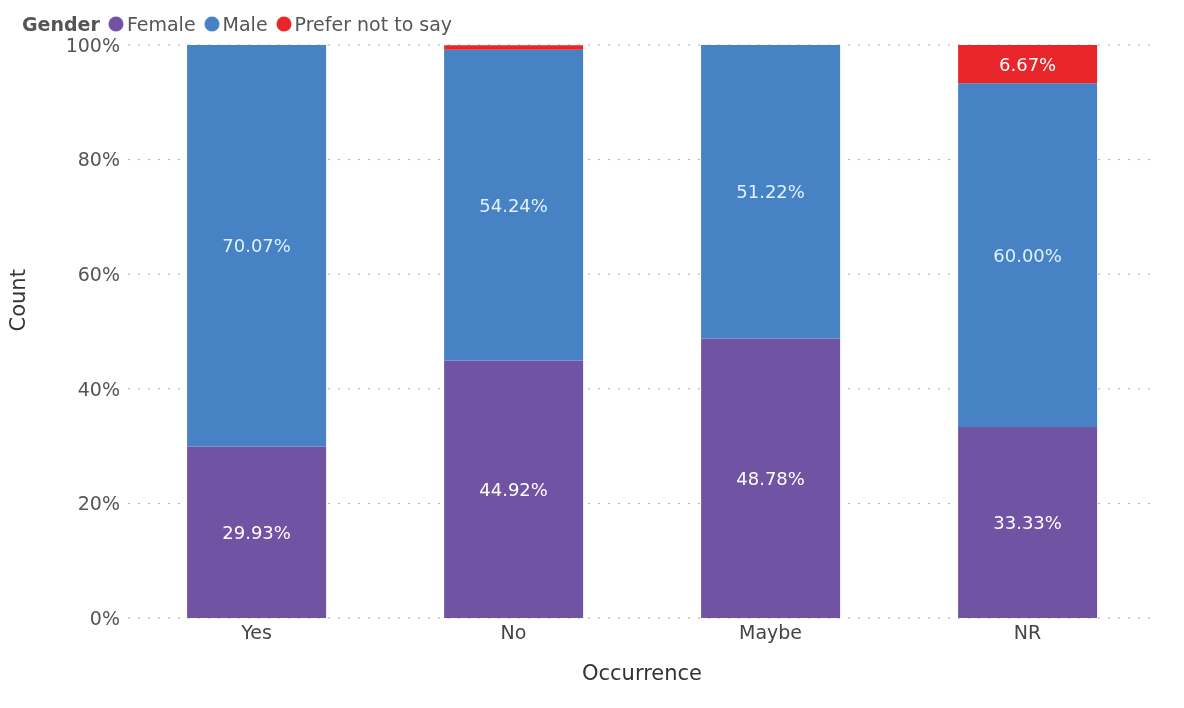  Describe the element at coordinates (92, 44) in the screenshot. I see `y-tick-label: 100%` at that location.